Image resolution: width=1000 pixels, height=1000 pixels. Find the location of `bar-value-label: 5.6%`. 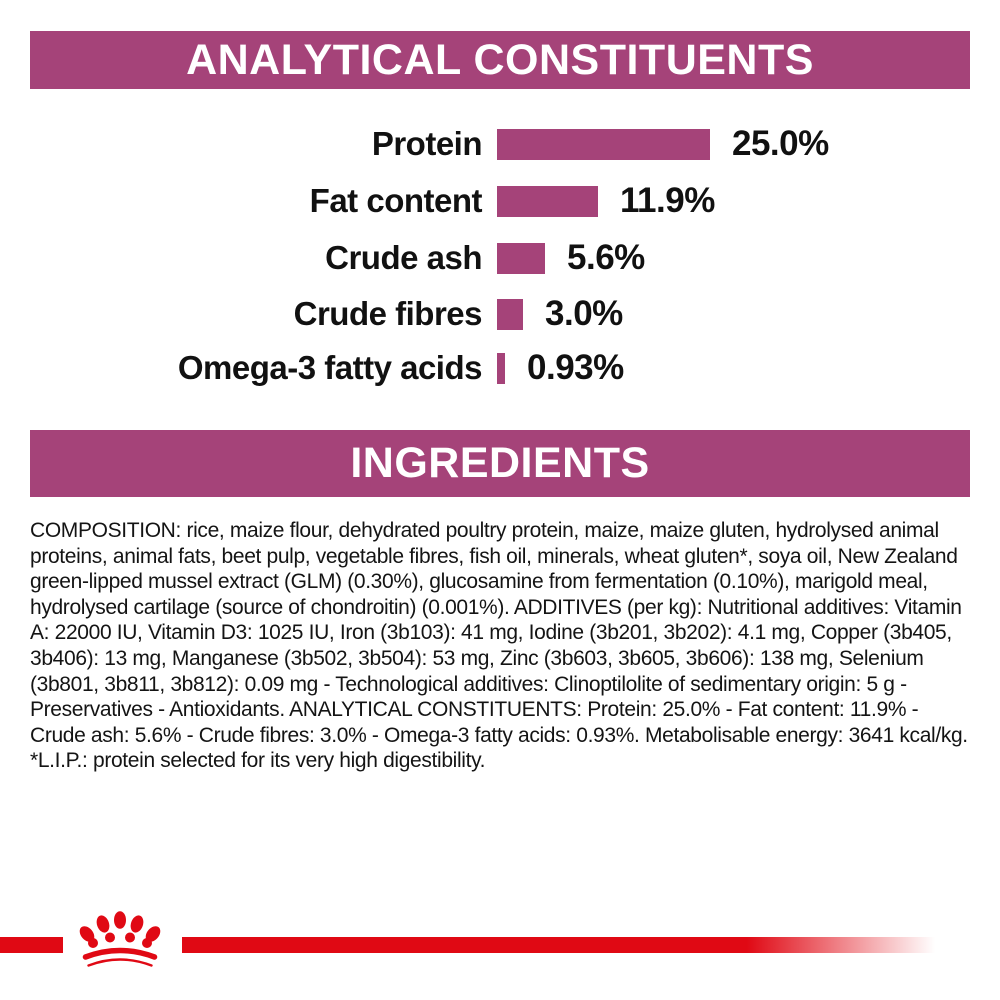

bar-value-label: 5.6% is located at coordinates (606, 257).